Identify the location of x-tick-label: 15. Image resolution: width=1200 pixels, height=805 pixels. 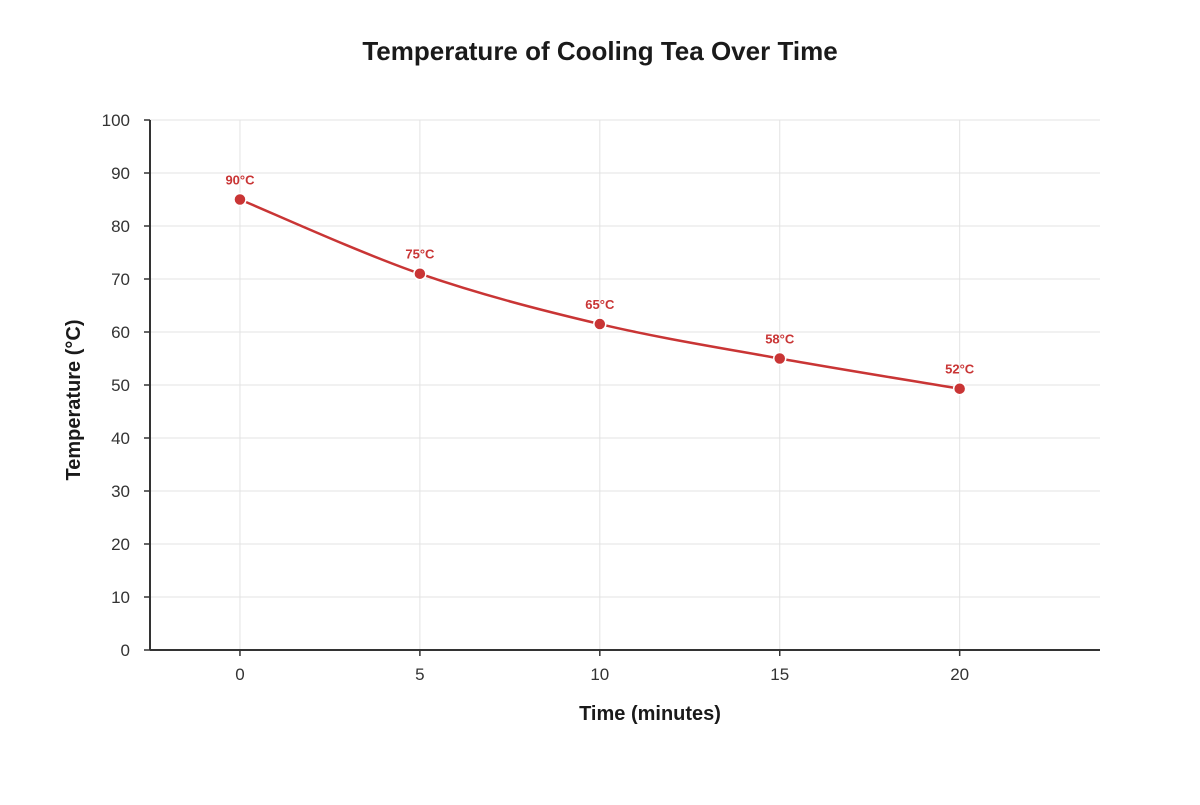
(779, 674).